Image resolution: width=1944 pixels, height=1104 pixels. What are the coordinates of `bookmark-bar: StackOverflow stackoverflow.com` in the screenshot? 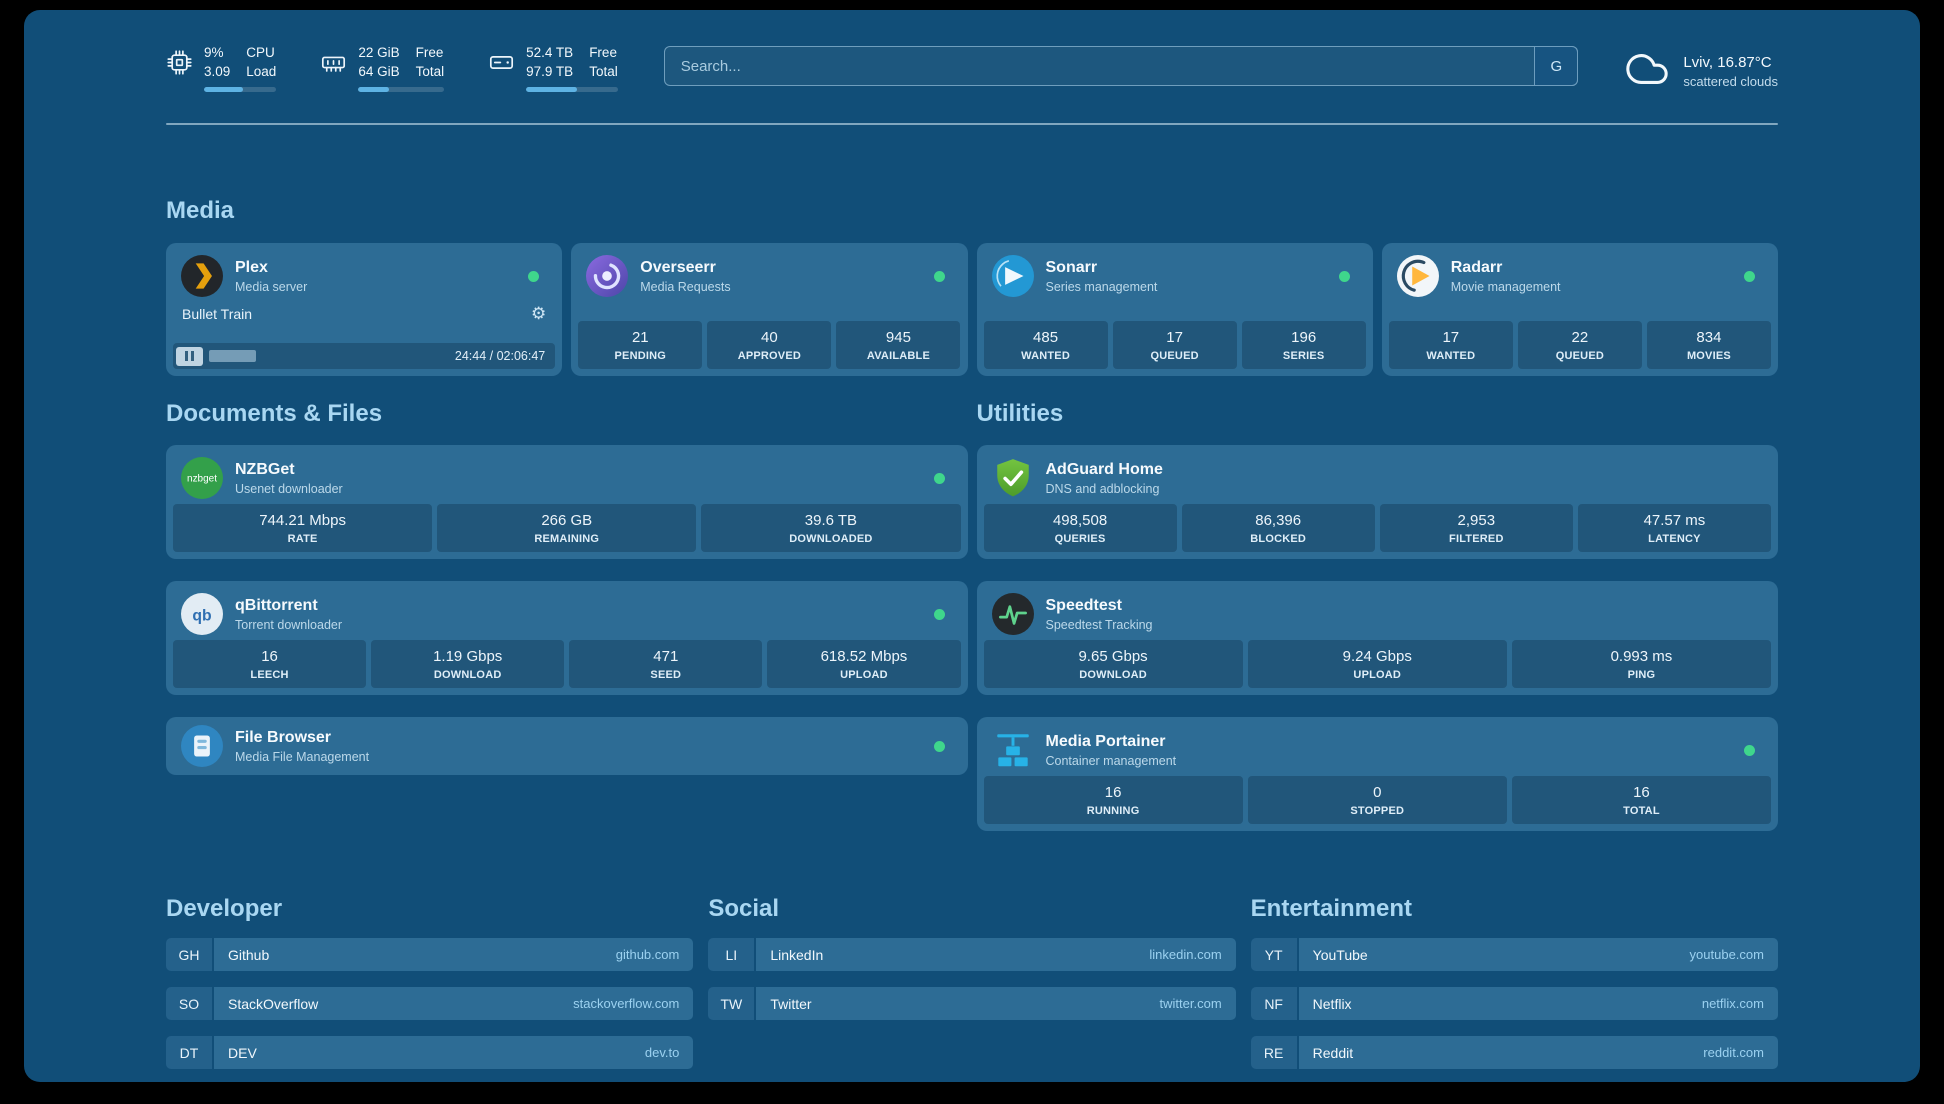 It's located at (454, 1003).